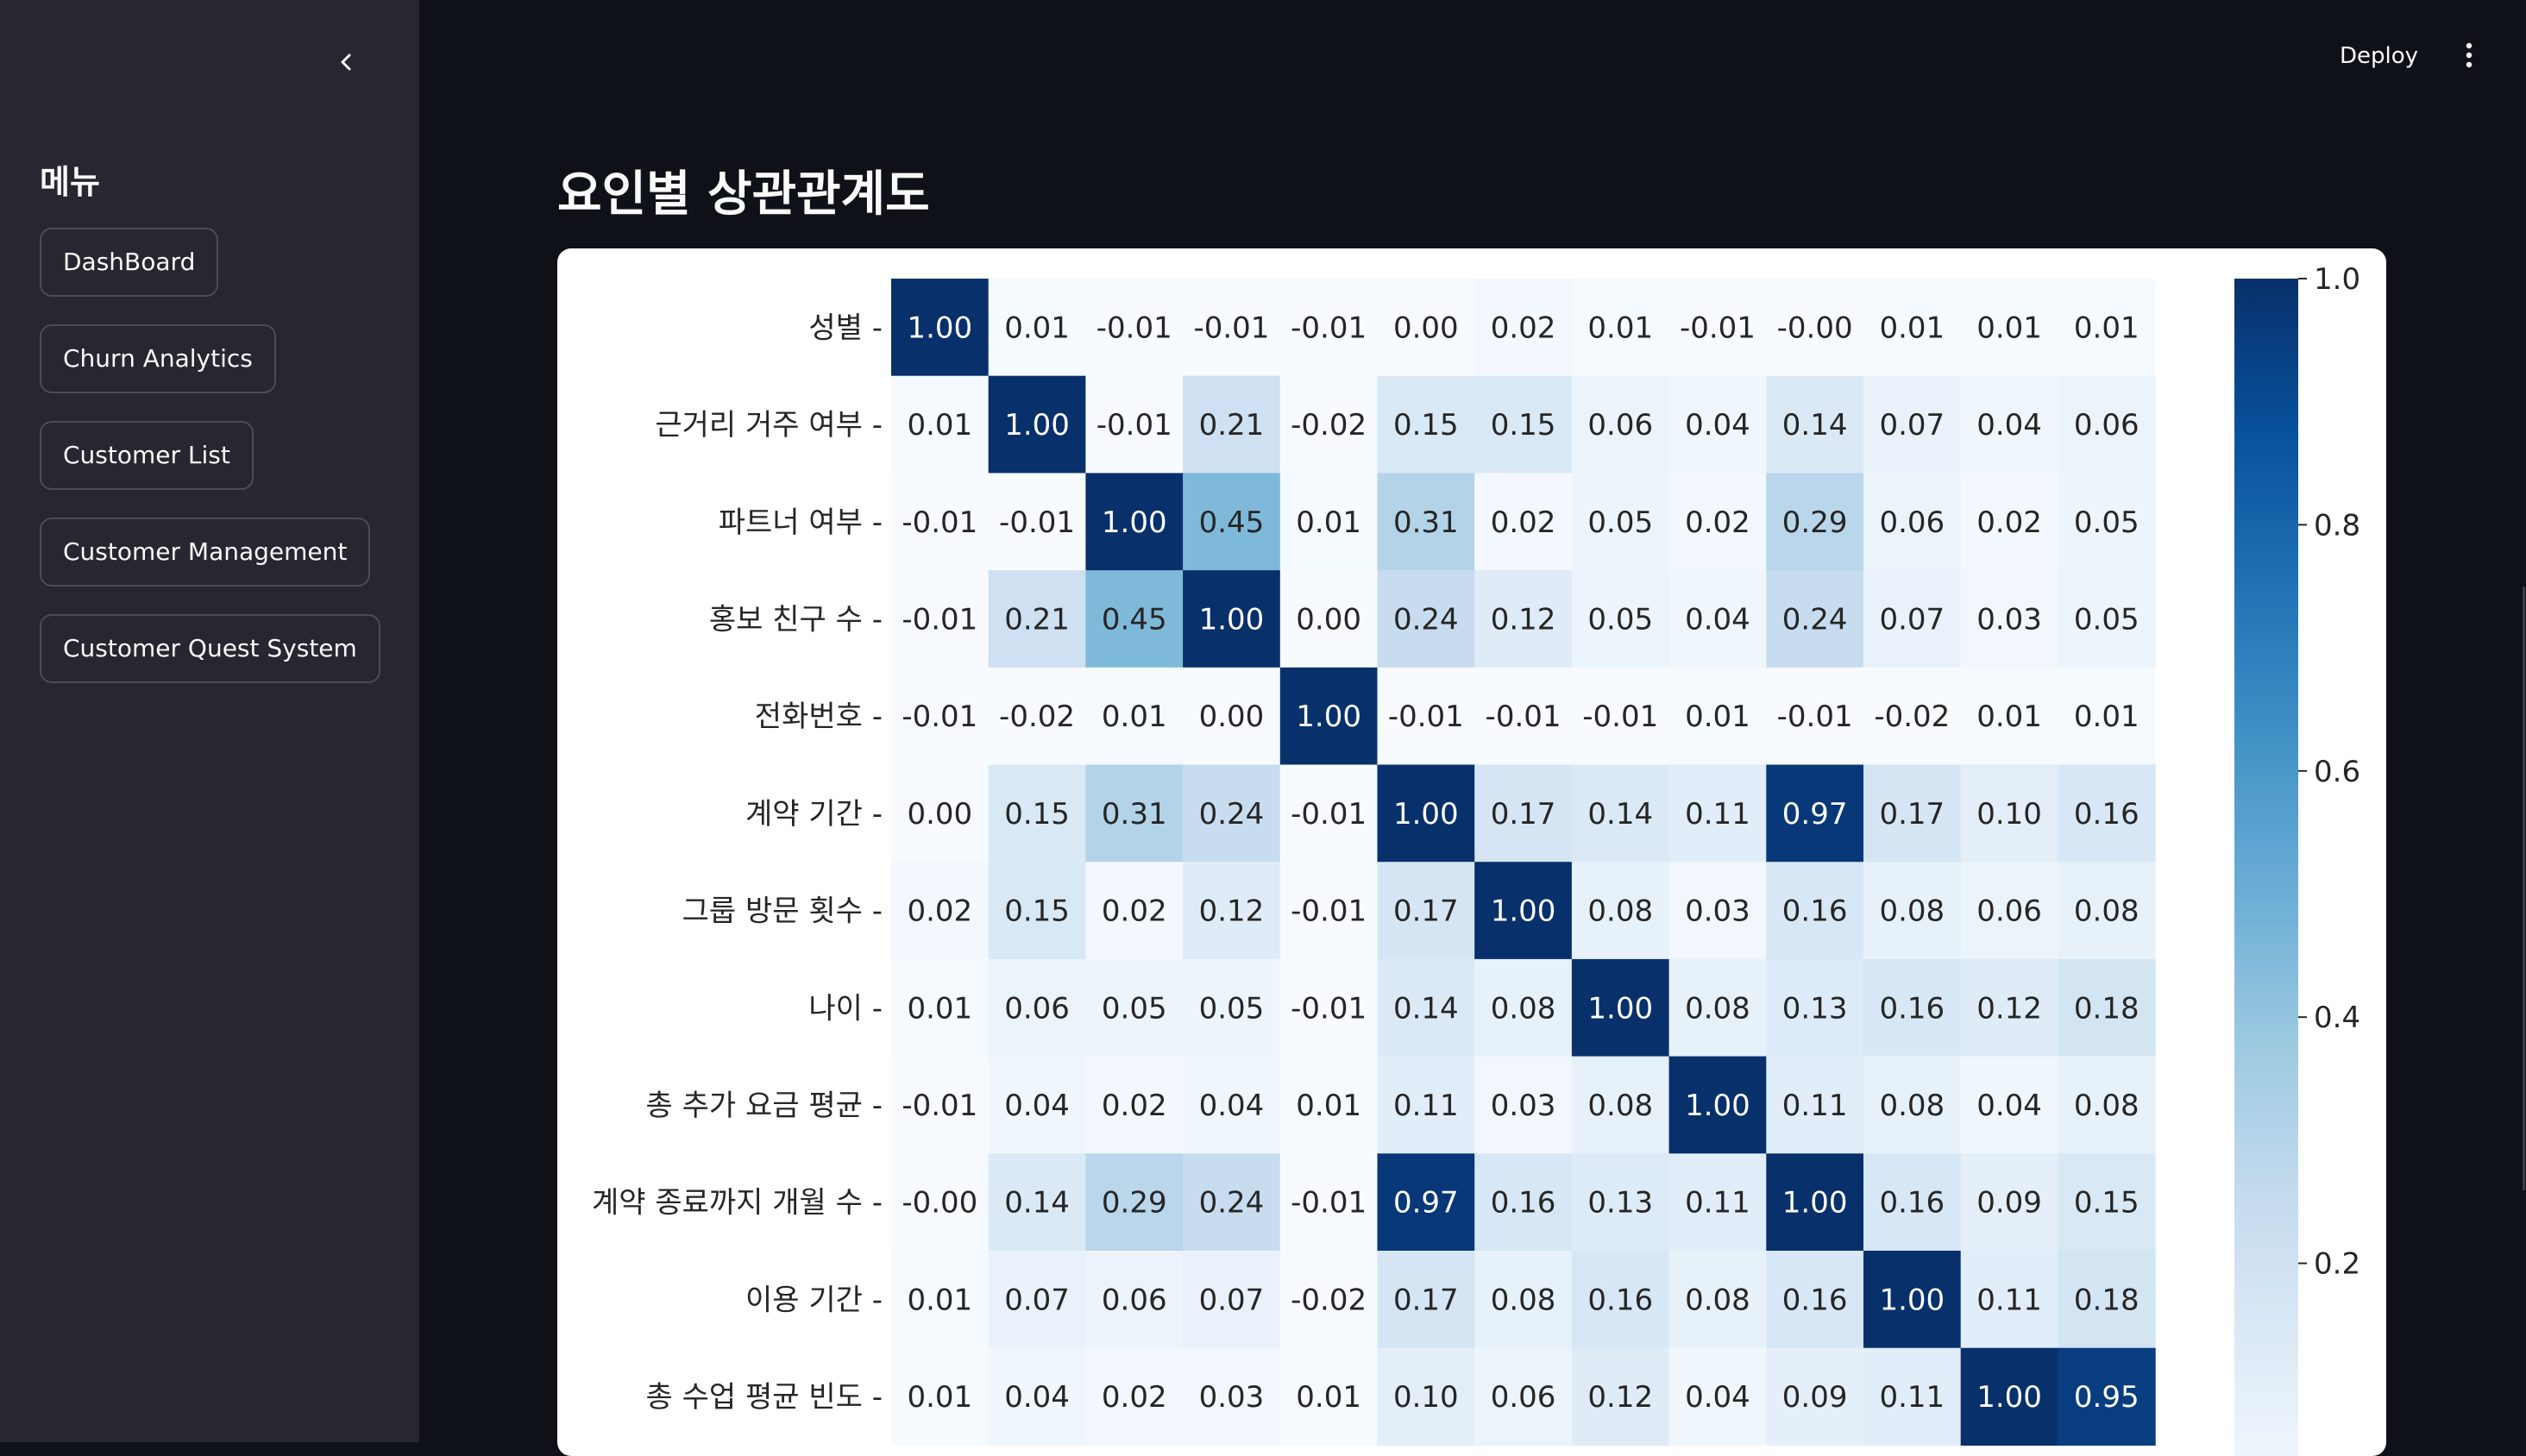 The image size is (2526, 1456). Describe the element at coordinates (2107, 1398) in the screenshot. I see `heatmap-cell-value: 0.95` at that location.